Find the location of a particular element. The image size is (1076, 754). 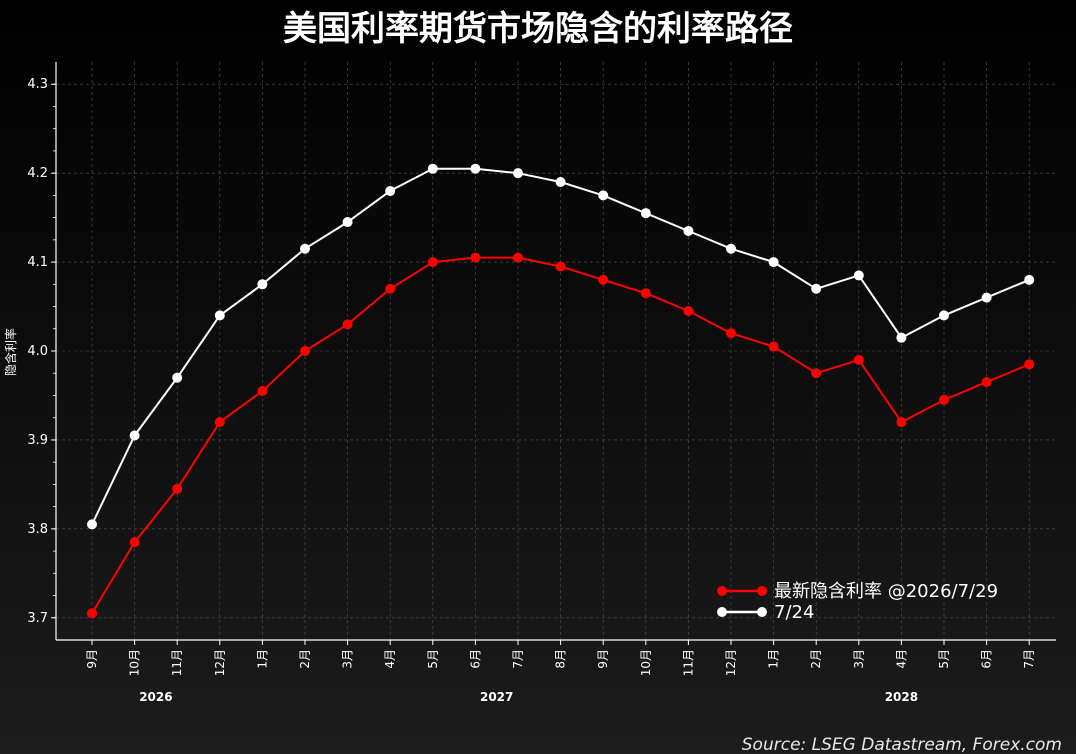

source-note: Source: LSEG Datastream, Forex.com is located at coordinates (902, 744).